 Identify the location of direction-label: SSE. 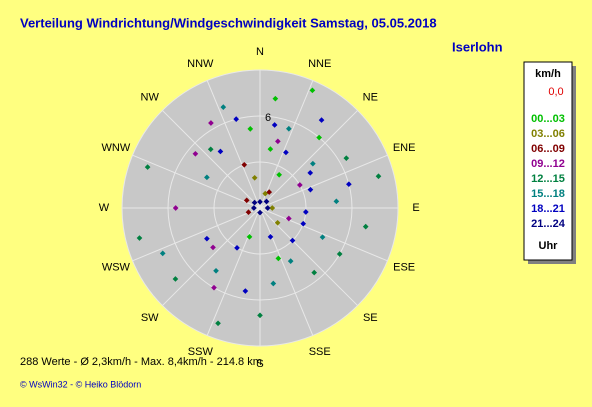
(320, 352).